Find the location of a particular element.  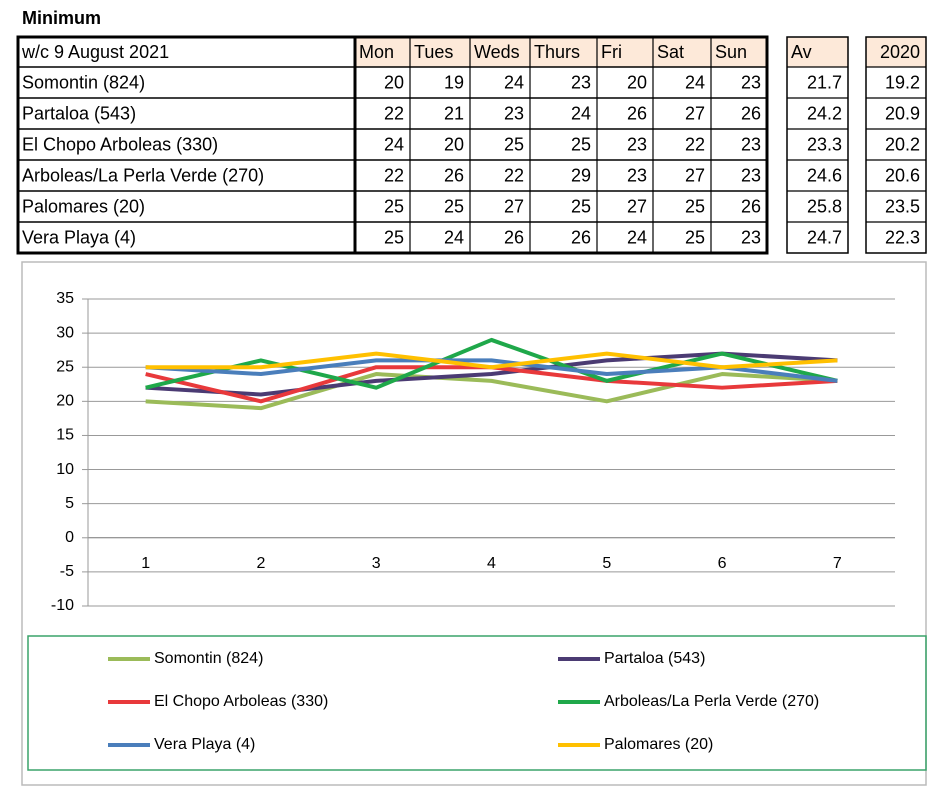

x-tick-label: 6 is located at coordinates (722, 563).